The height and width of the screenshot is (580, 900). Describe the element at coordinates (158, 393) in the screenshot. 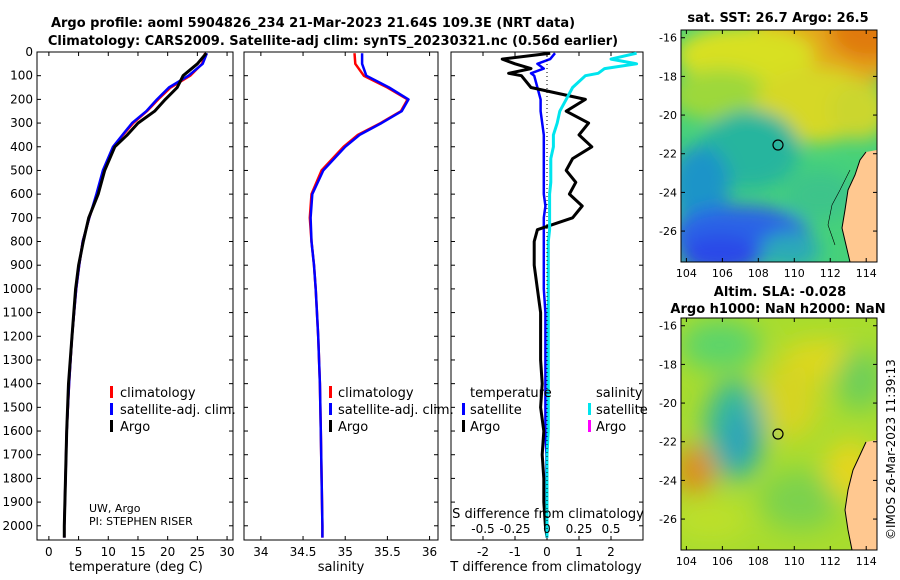

I see `legend-label-climatology: climatology` at that location.